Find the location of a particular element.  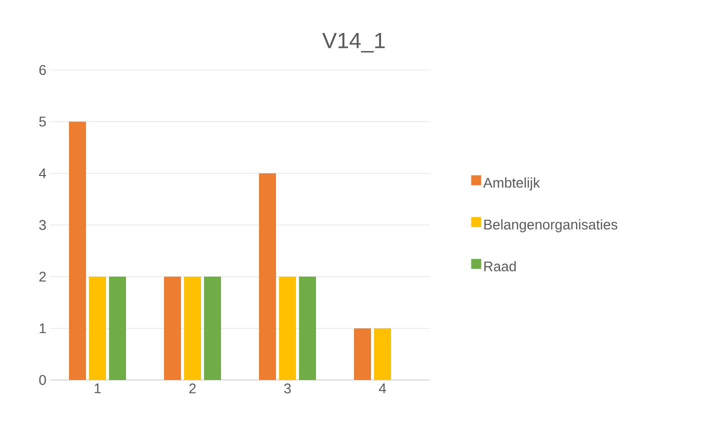

y-tick-label: 2 is located at coordinates (42, 277).